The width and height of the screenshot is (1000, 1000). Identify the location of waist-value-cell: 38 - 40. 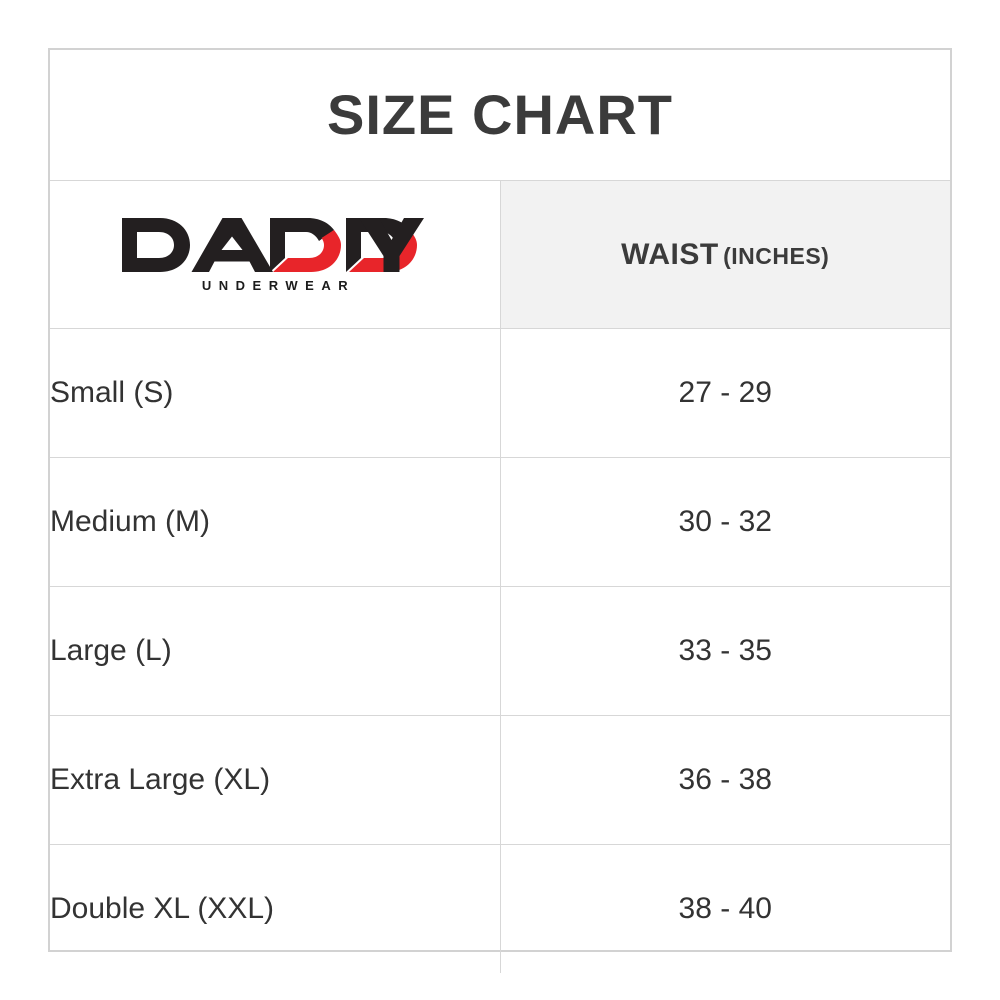
(724, 908).